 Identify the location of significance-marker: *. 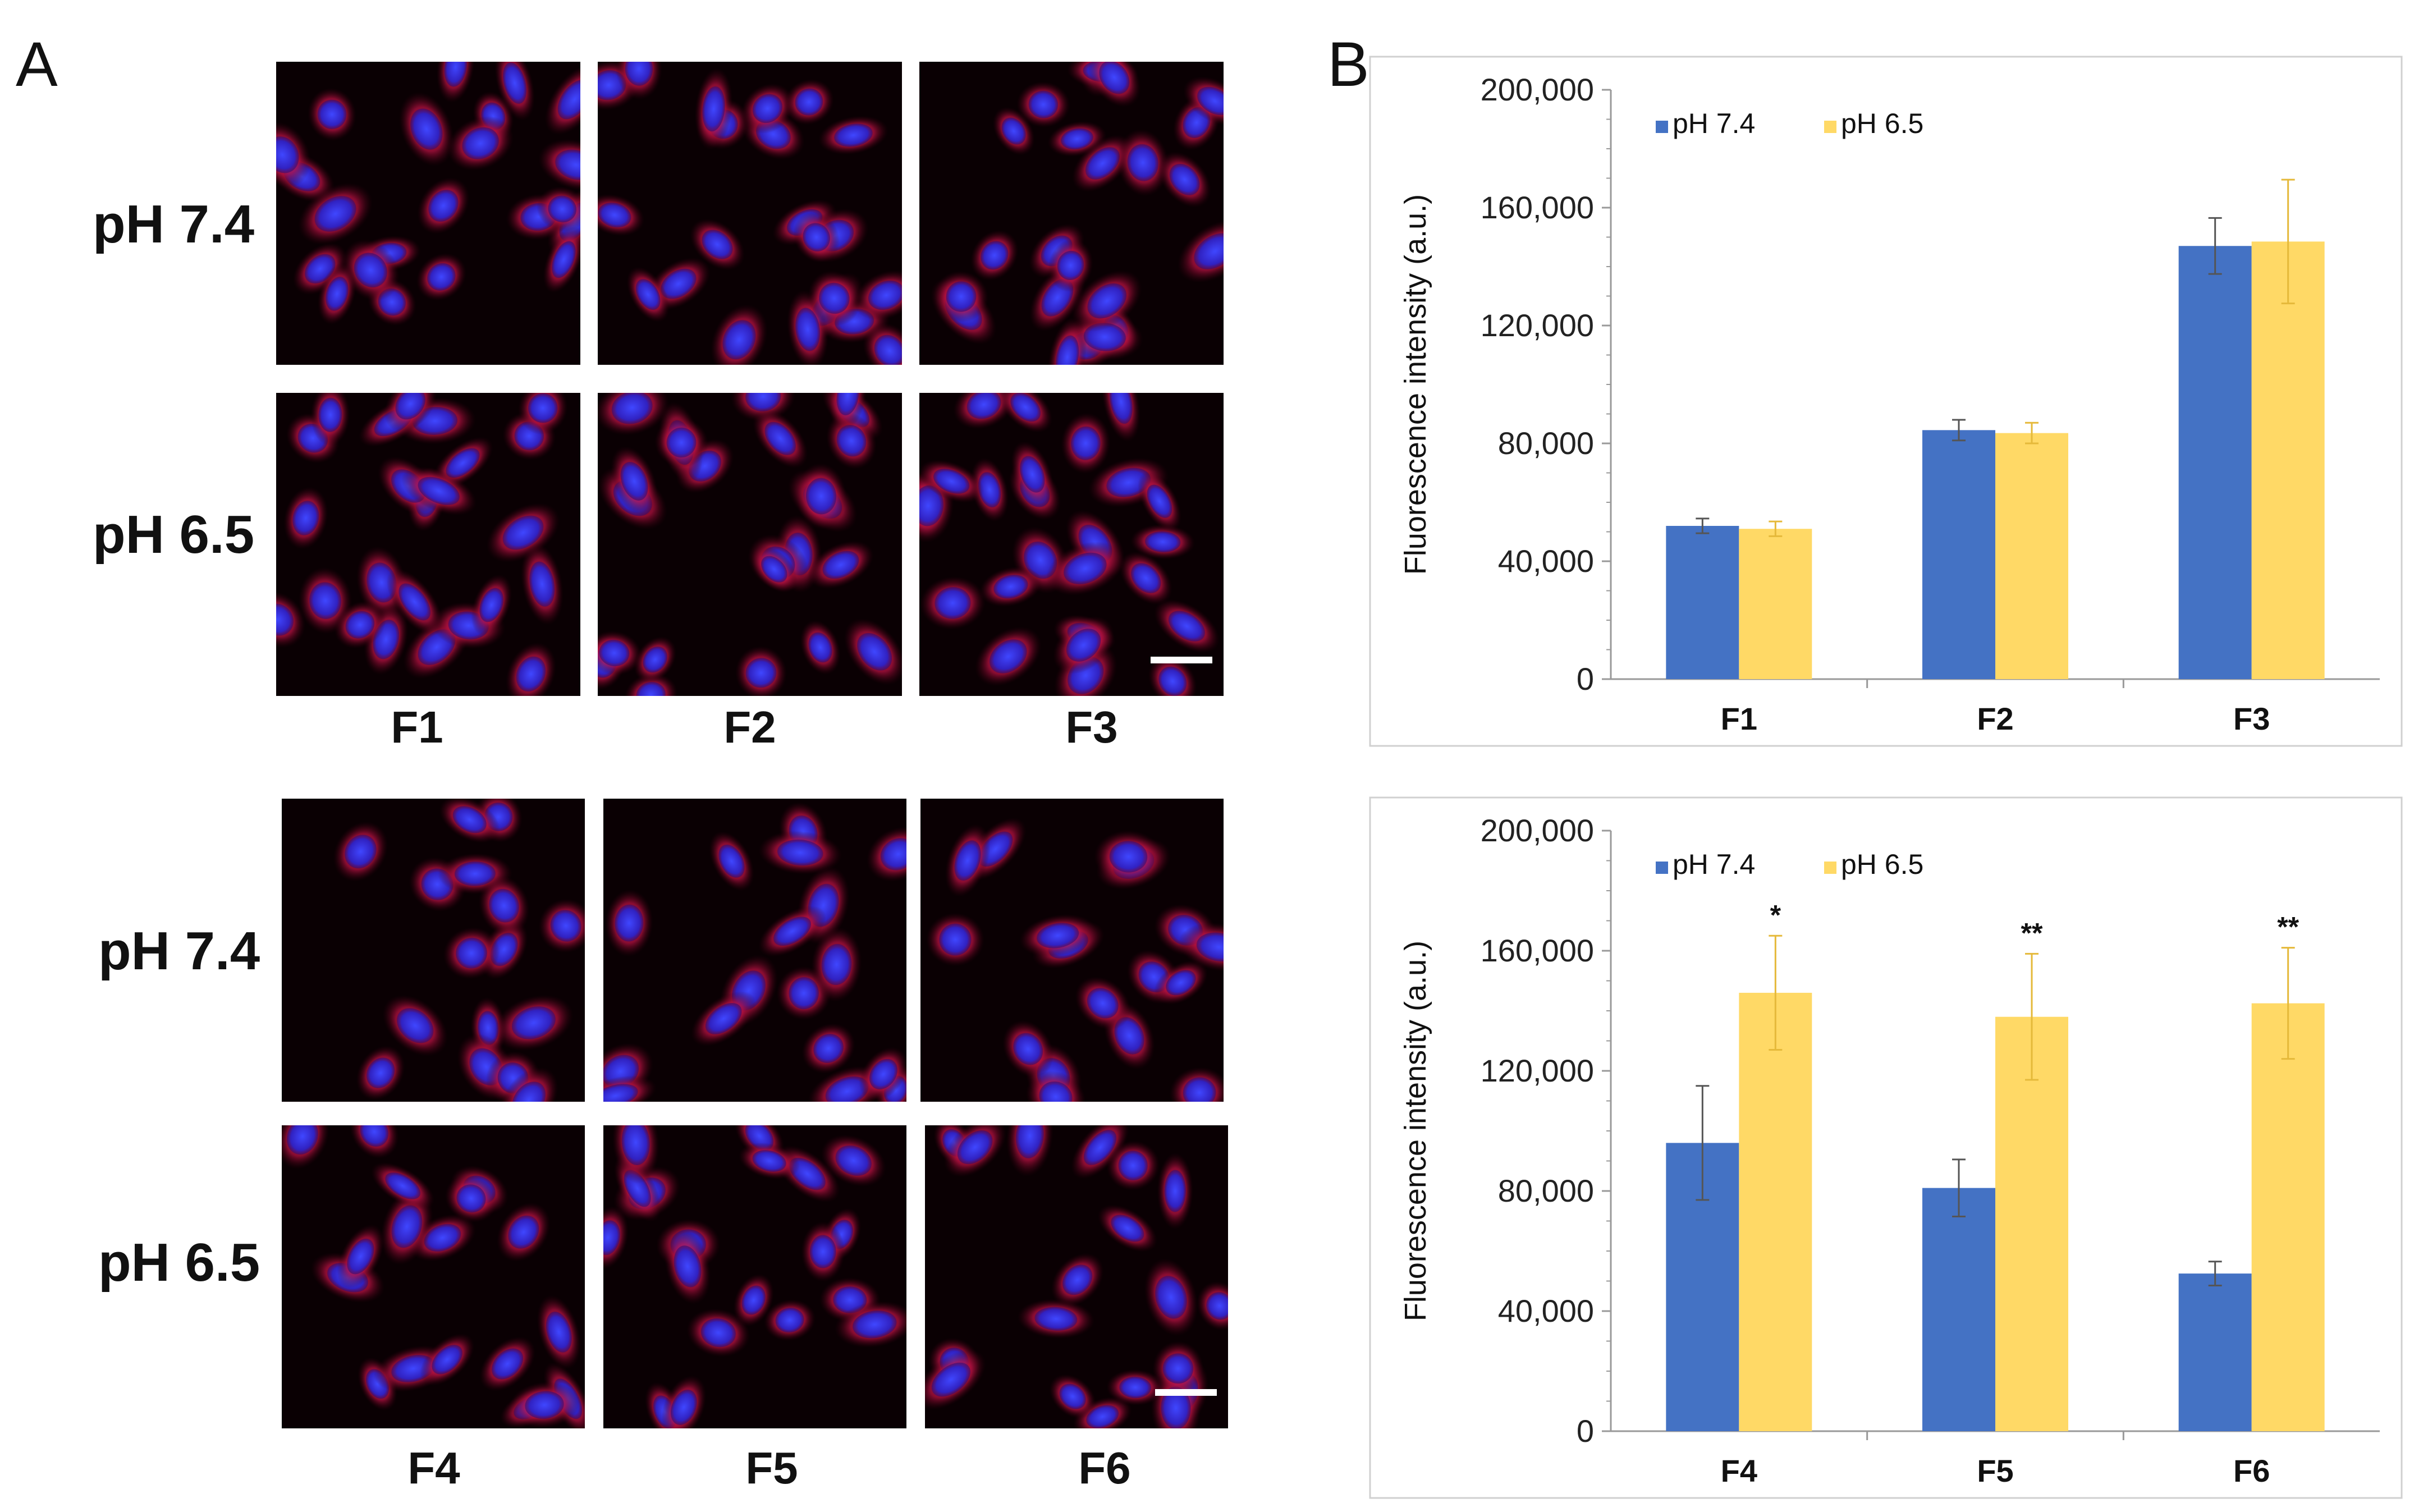
(1775, 915).